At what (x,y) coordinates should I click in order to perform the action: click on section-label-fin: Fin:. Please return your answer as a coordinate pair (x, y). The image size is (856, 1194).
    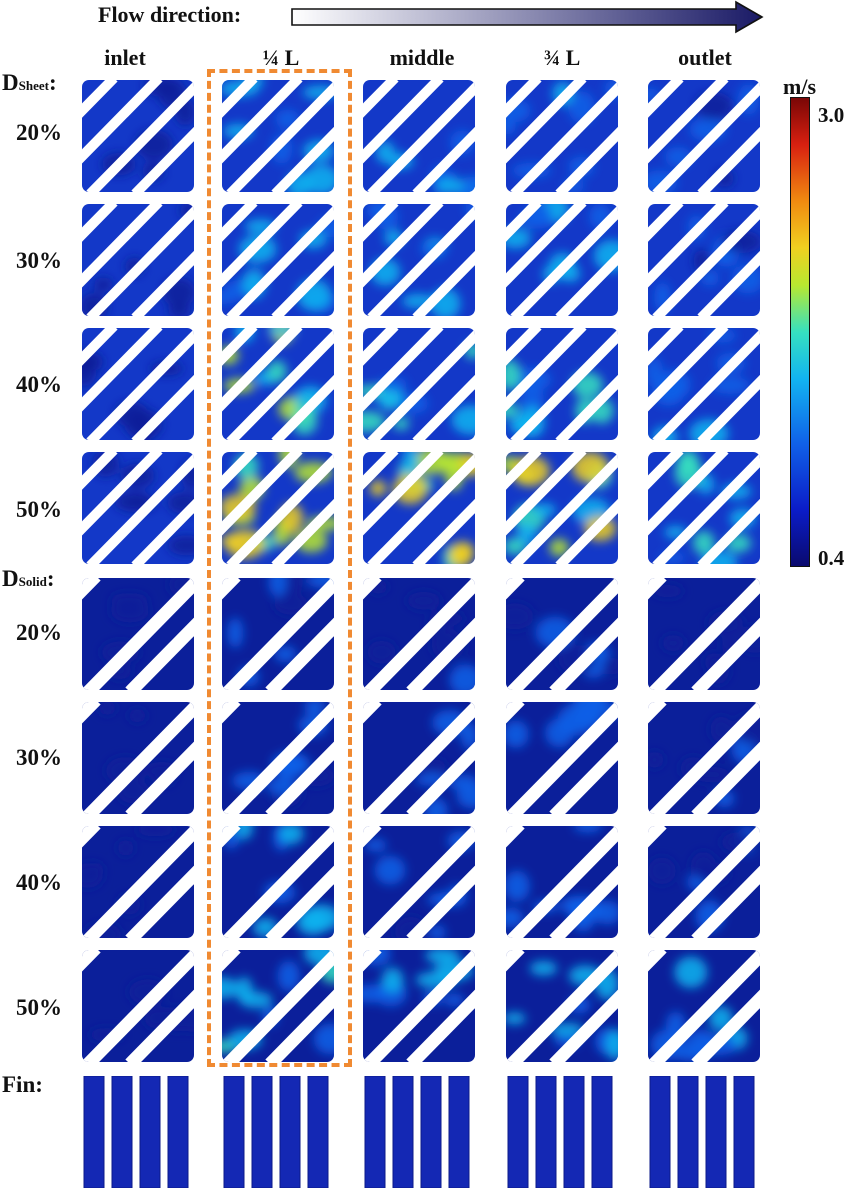
    Looking at the image, I should click on (22, 1085).